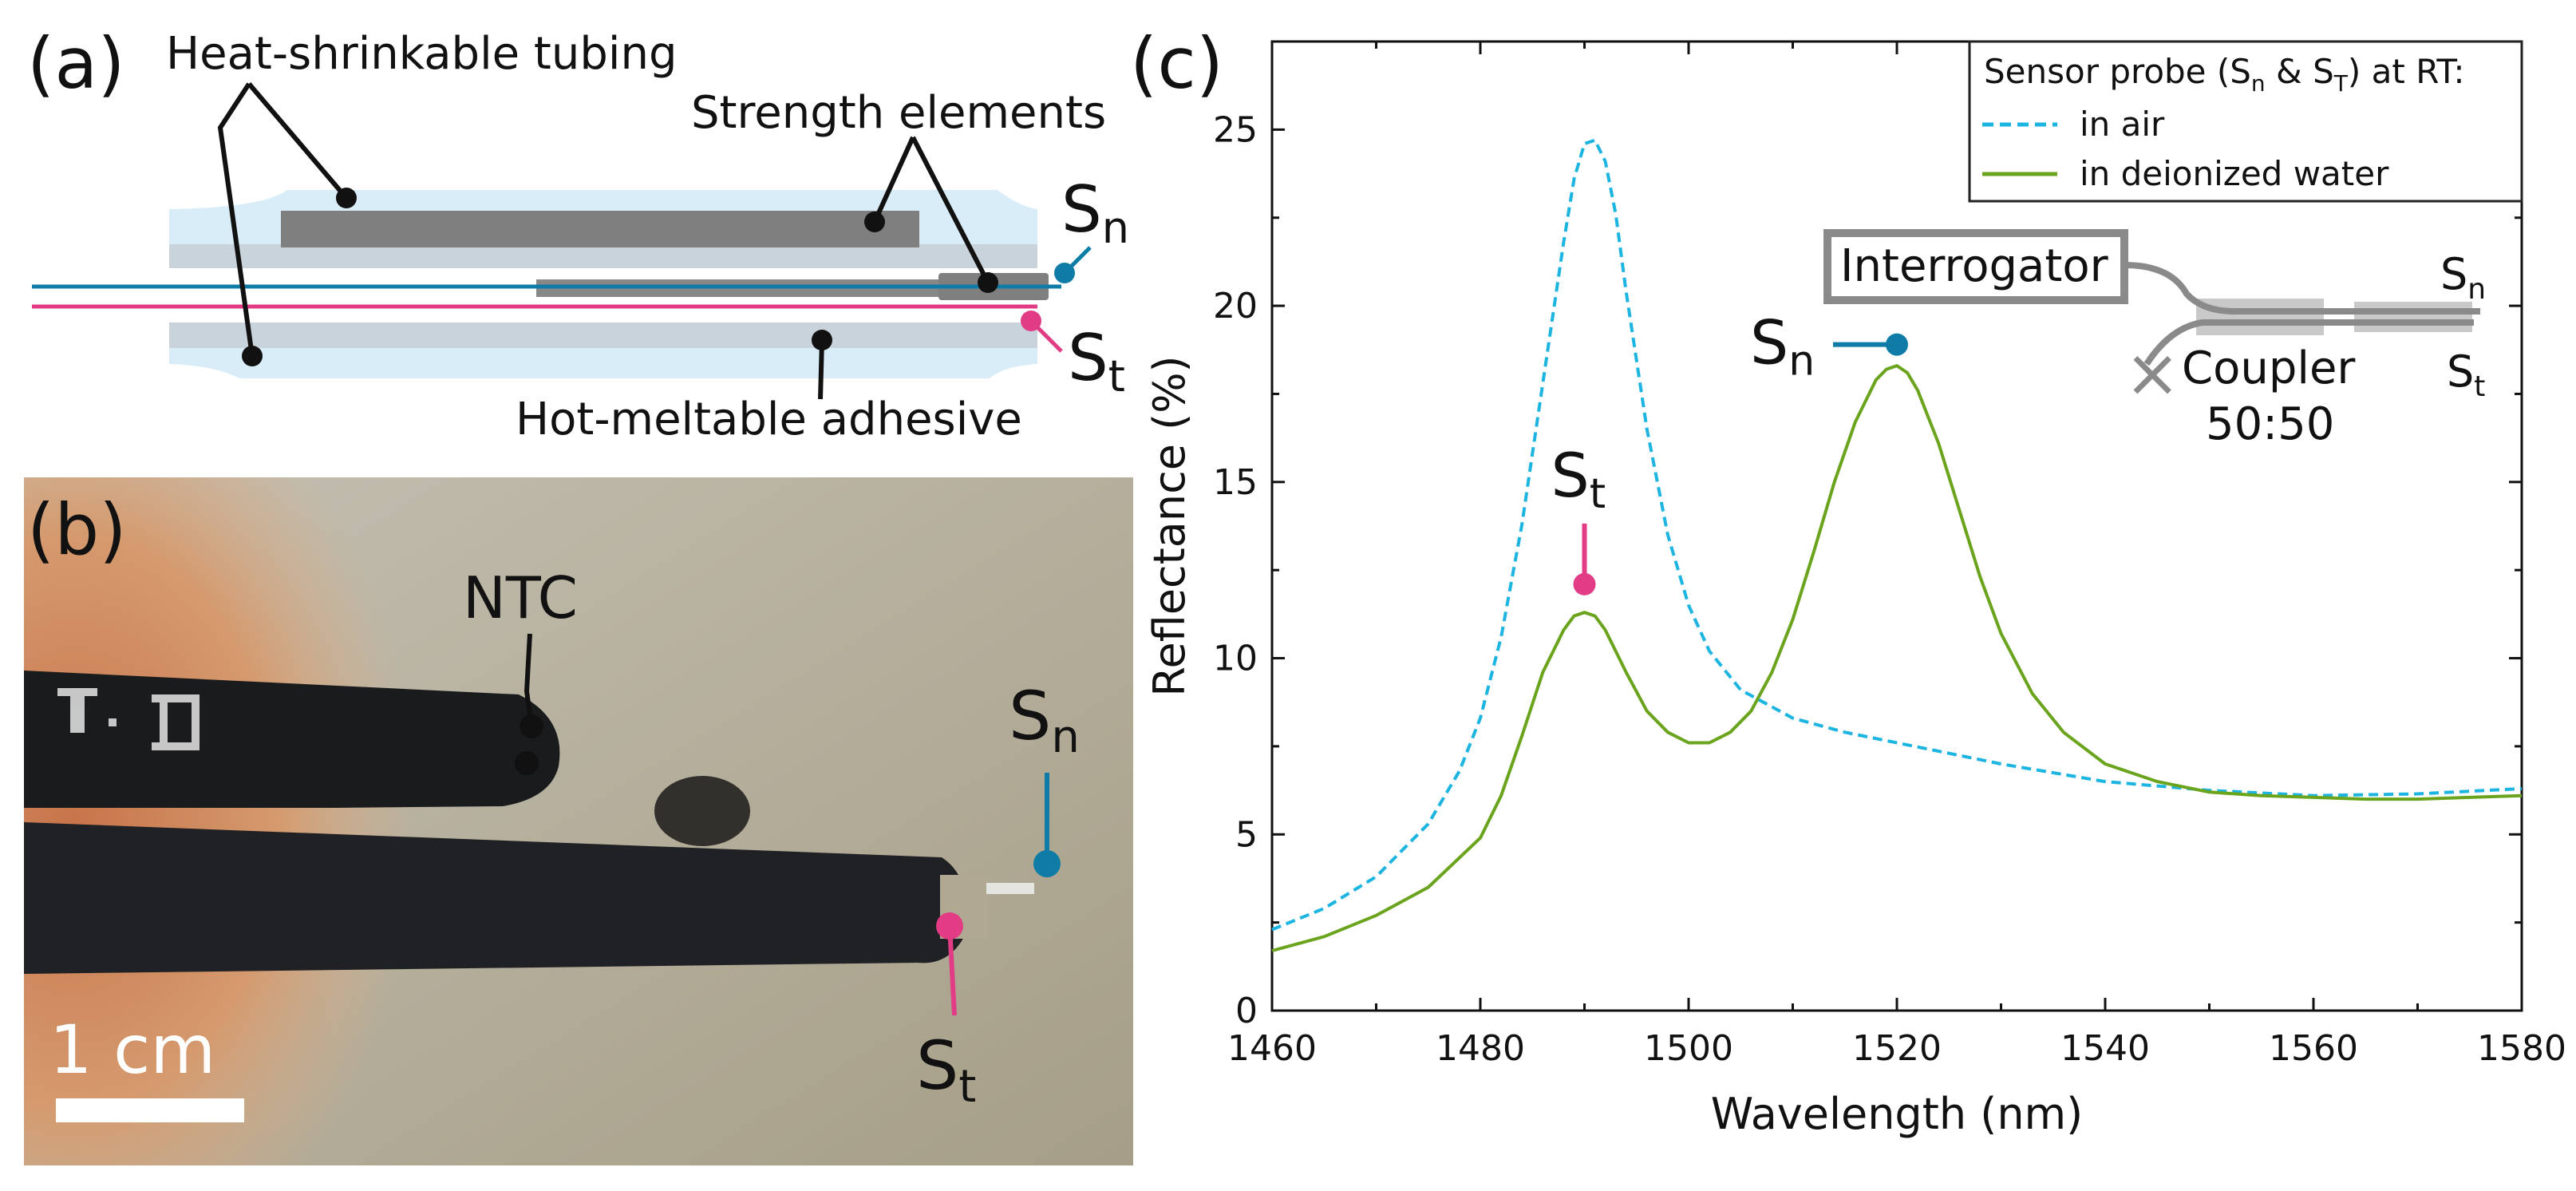 The height and width of the screenshot is (1191, 2576). What do you see at coordinates (1010, 889) in the screenshot?
I see `fiber-tip` at bounding box center [1010, 889].